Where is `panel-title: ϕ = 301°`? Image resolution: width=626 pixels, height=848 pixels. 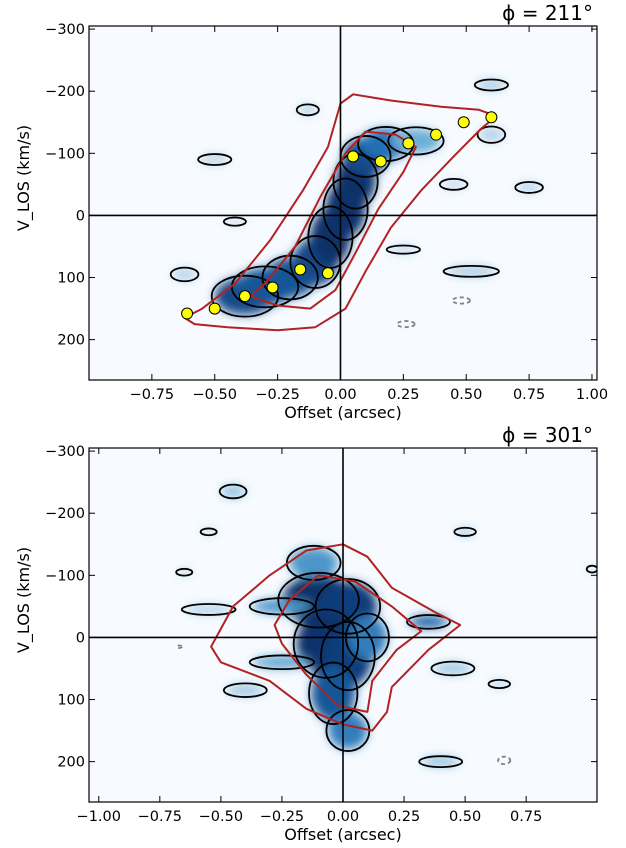
panel-title: ϕ = 301° is located at coordinates (547, 435).